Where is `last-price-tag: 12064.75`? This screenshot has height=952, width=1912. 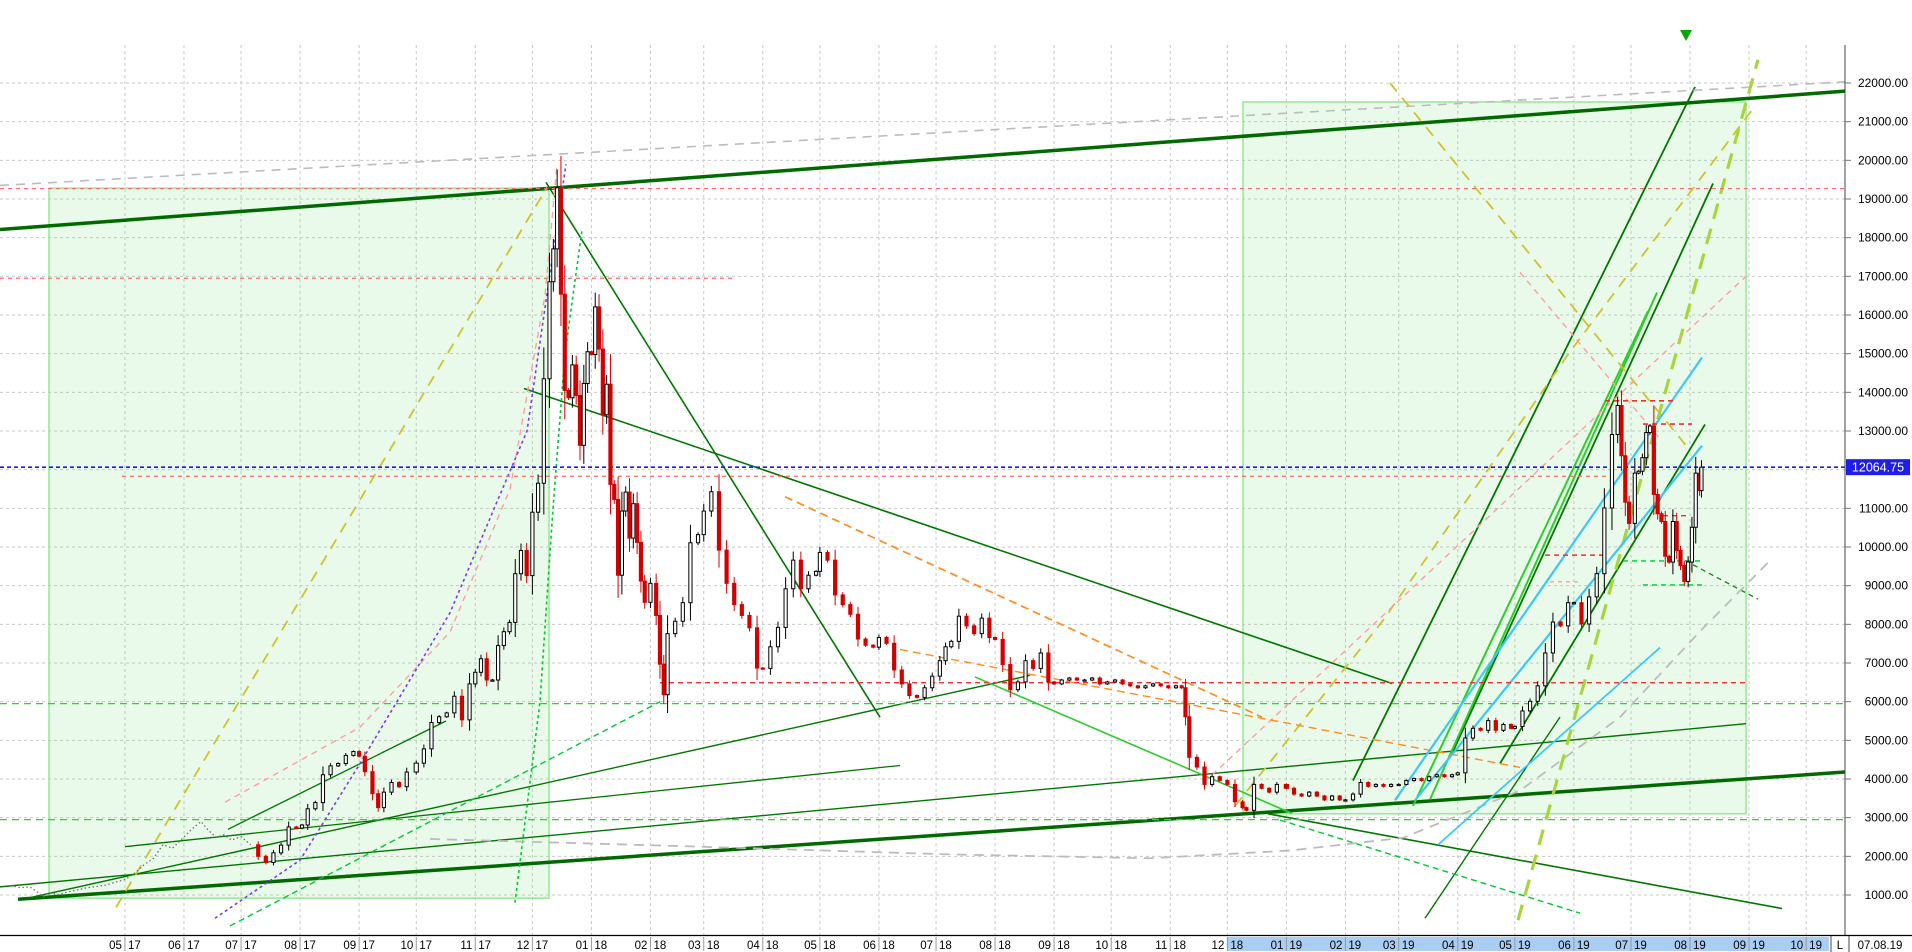
last-price-tag: 12064.75 is located at coordinates (1878, 467).